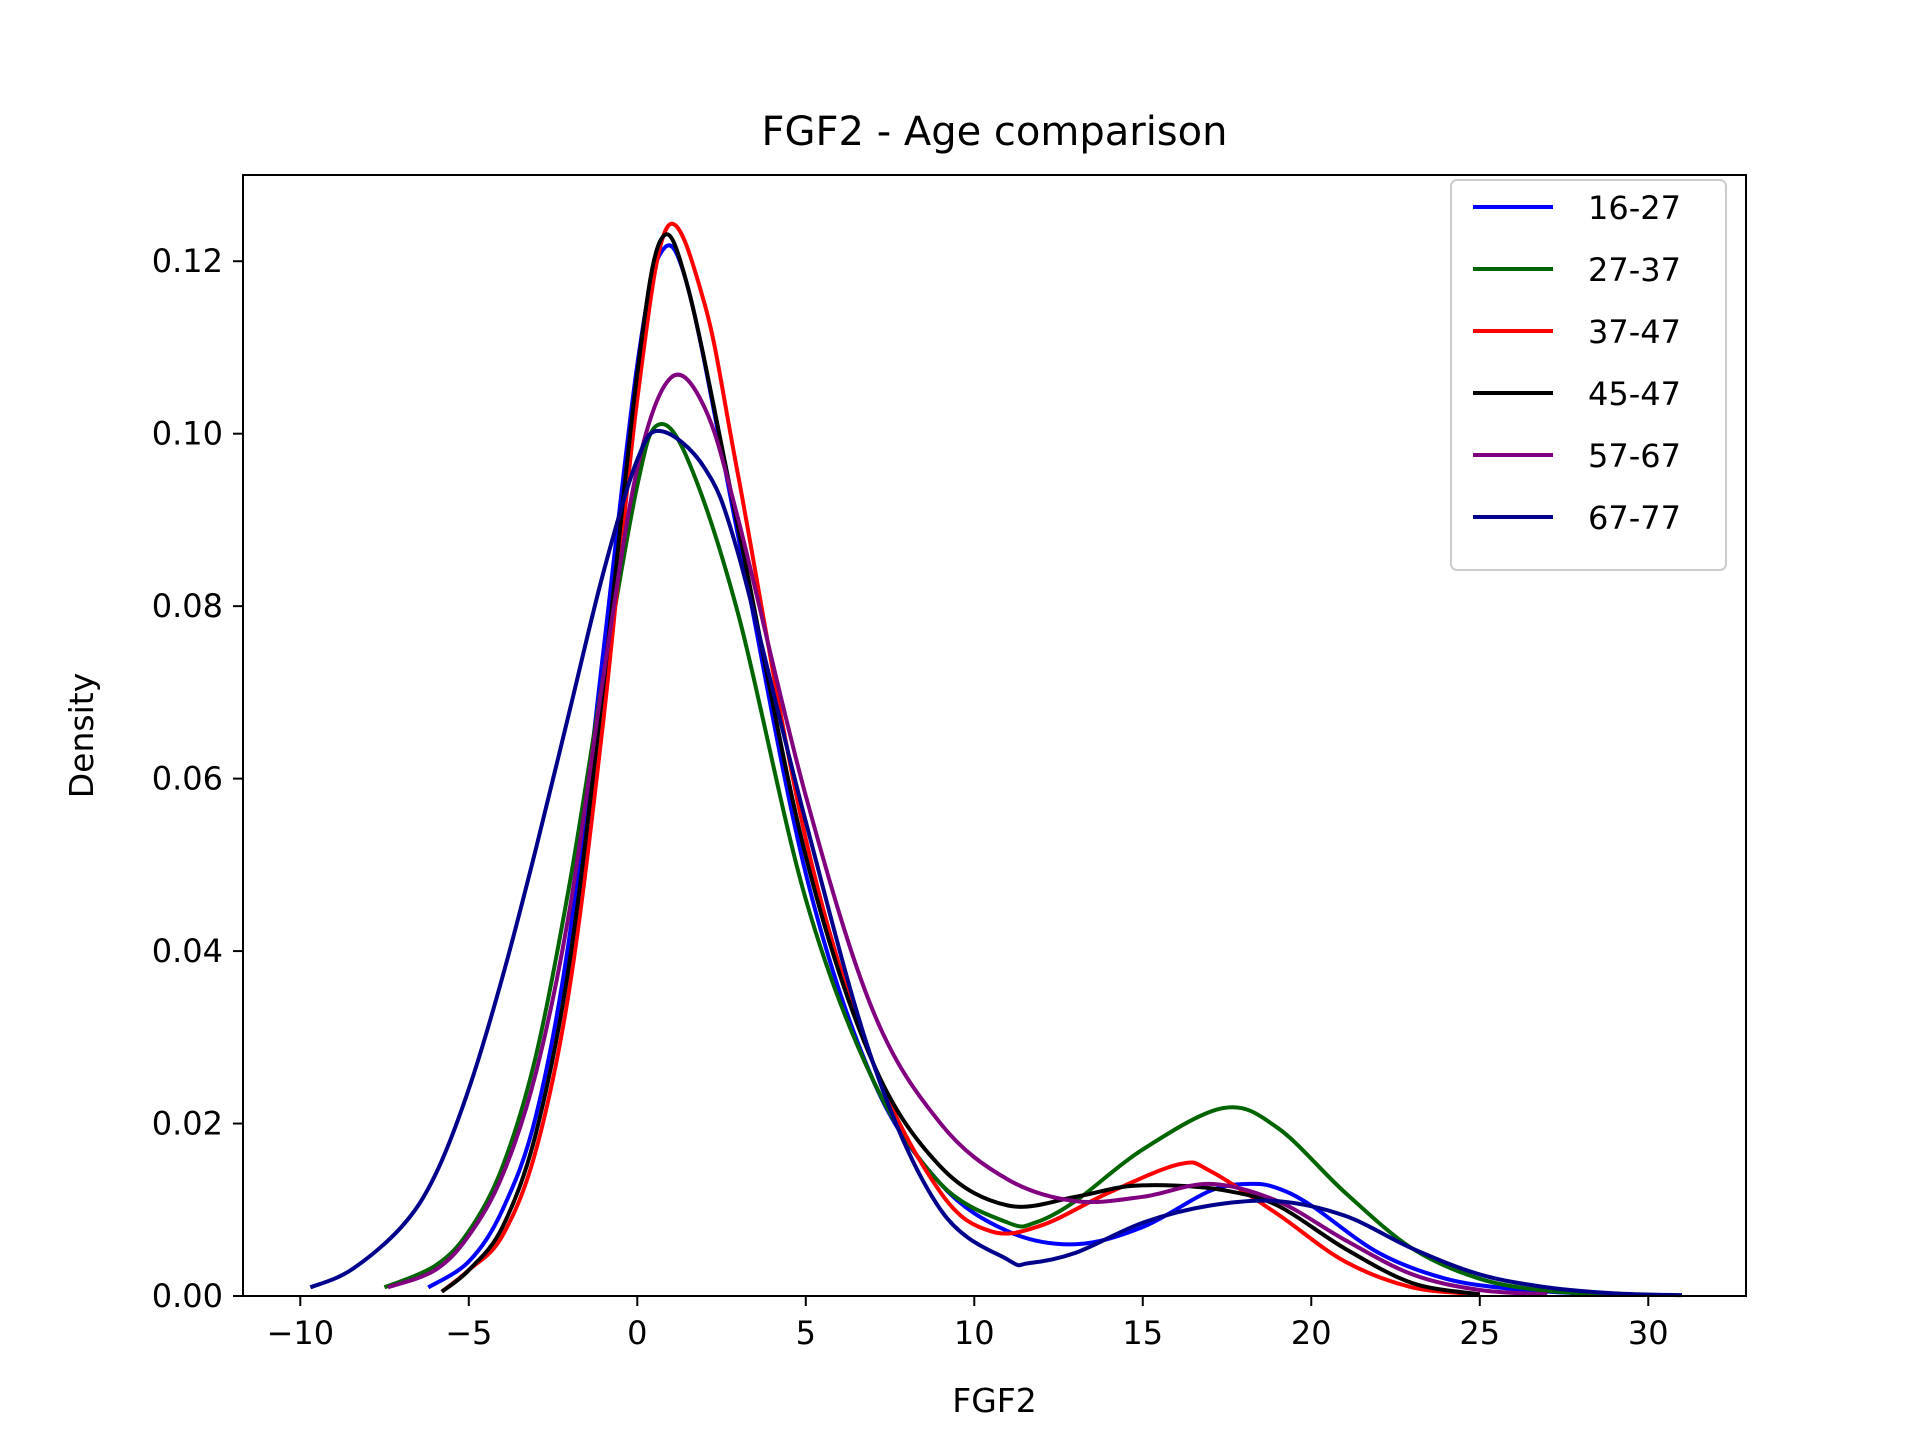 The height and width of the screenshot is (1440, 1920). I want to click on x-tick-label: 30, so click(1648, 1333).